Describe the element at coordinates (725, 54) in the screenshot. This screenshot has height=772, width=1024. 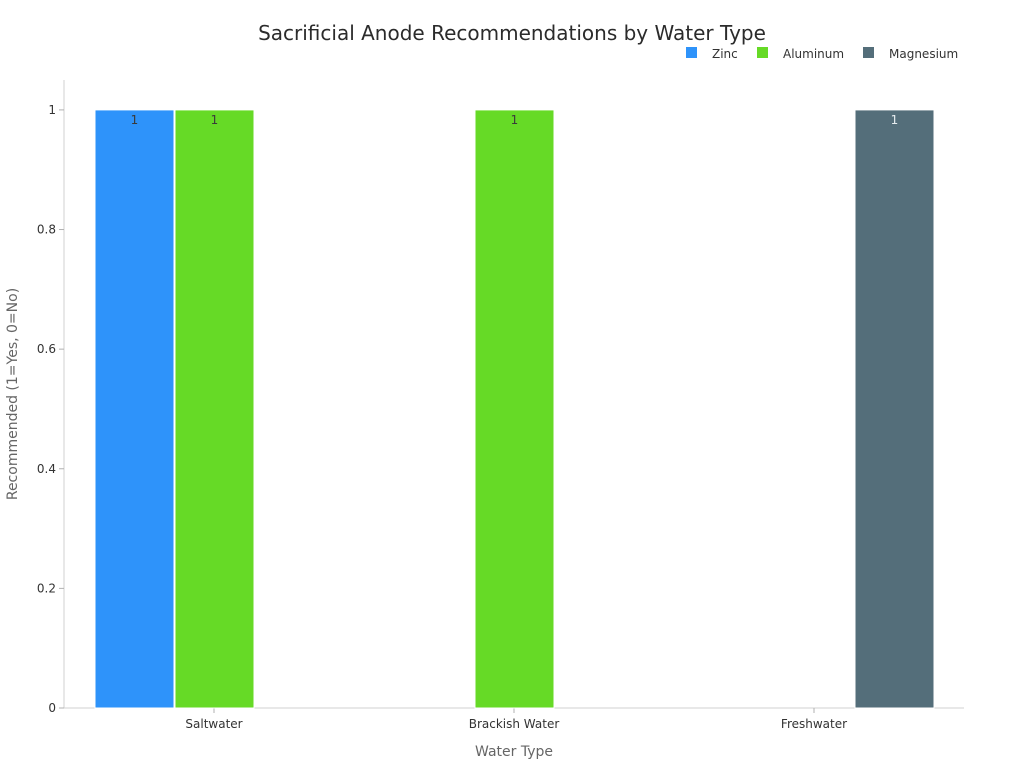
I see `legend-label-zinc: Zinc` at that location.